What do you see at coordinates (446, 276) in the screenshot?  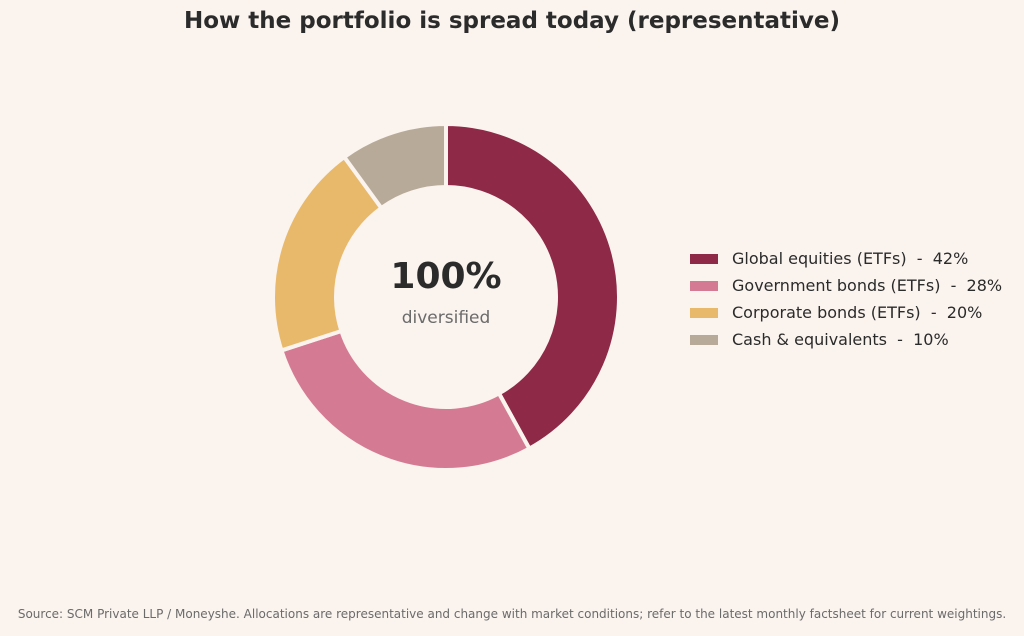 I see `center-value: 100%` at bounding box center [446, 276].